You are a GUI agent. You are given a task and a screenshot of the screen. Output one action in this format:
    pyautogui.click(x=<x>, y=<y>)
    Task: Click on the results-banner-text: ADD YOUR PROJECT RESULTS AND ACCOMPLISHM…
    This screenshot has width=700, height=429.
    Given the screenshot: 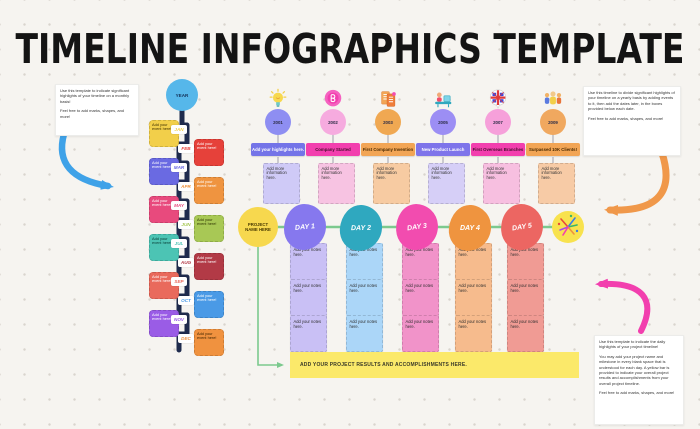 What is the action you would take?
    pyautogui.click(x=383, y=365)
    